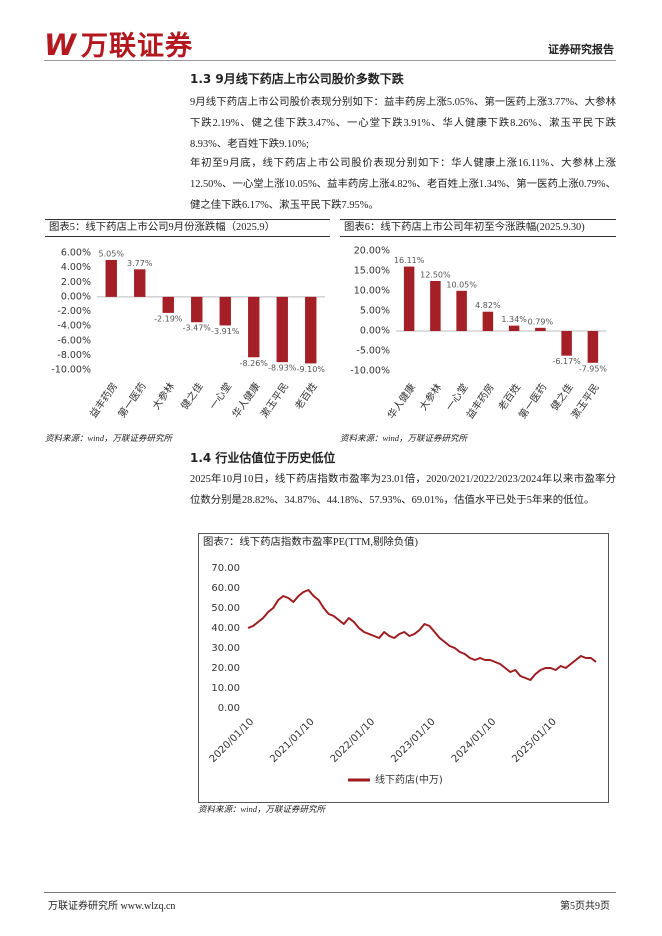 The height and width of the screenshot is (936, 662). Describe the element at coordinates (372, 271) in the screenshot. I see `y-tick-label: 15.00%` at that location.